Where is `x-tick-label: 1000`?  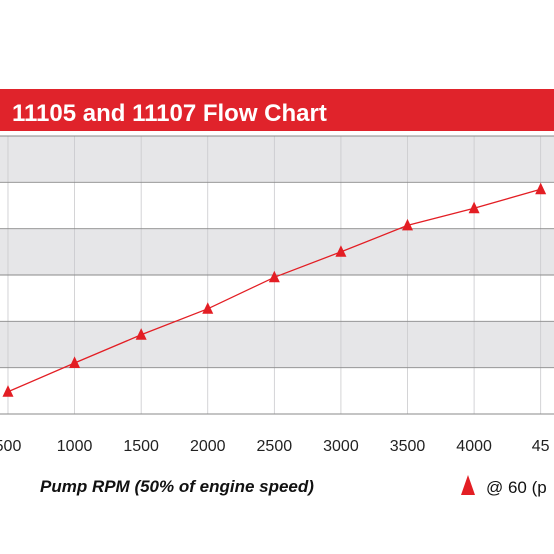 x-tick-label: 1000 is located at coordinates (75, 446).